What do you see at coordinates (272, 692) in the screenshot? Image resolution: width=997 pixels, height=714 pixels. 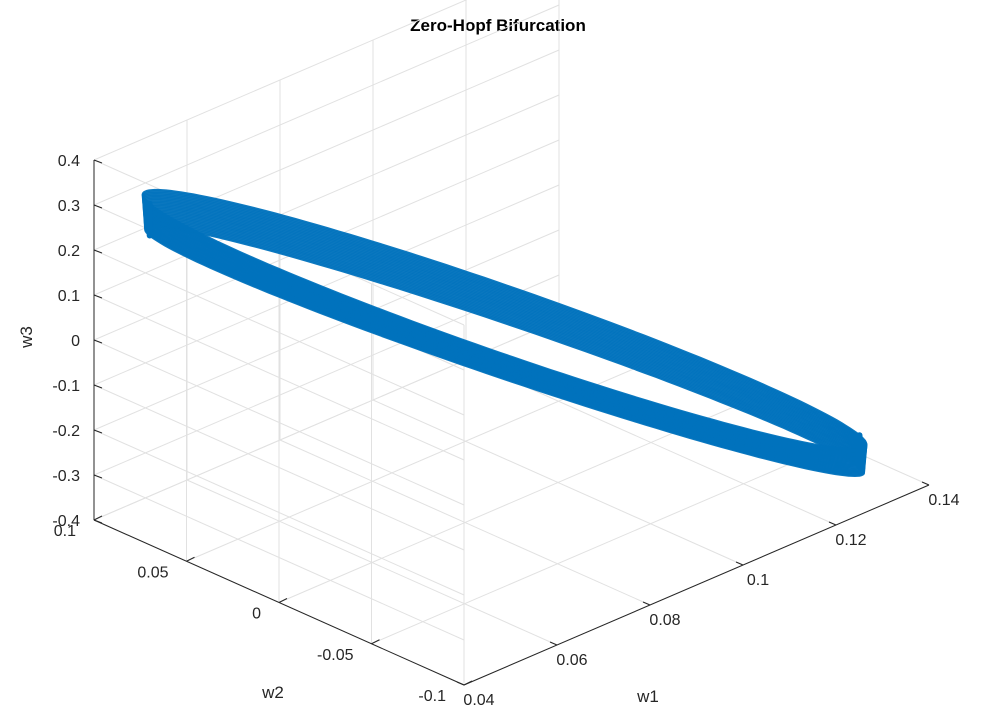 I see `y-axis-label: w2` at bounding box center [272, 692].